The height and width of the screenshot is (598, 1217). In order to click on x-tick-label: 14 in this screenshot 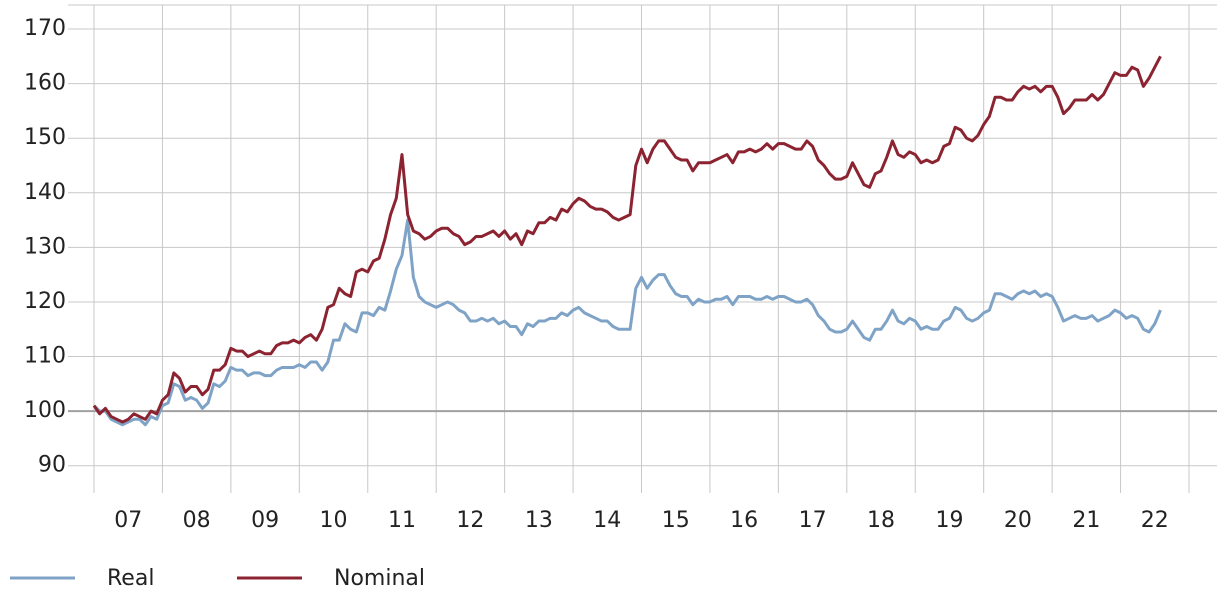, I will do `click(607, 520)`.